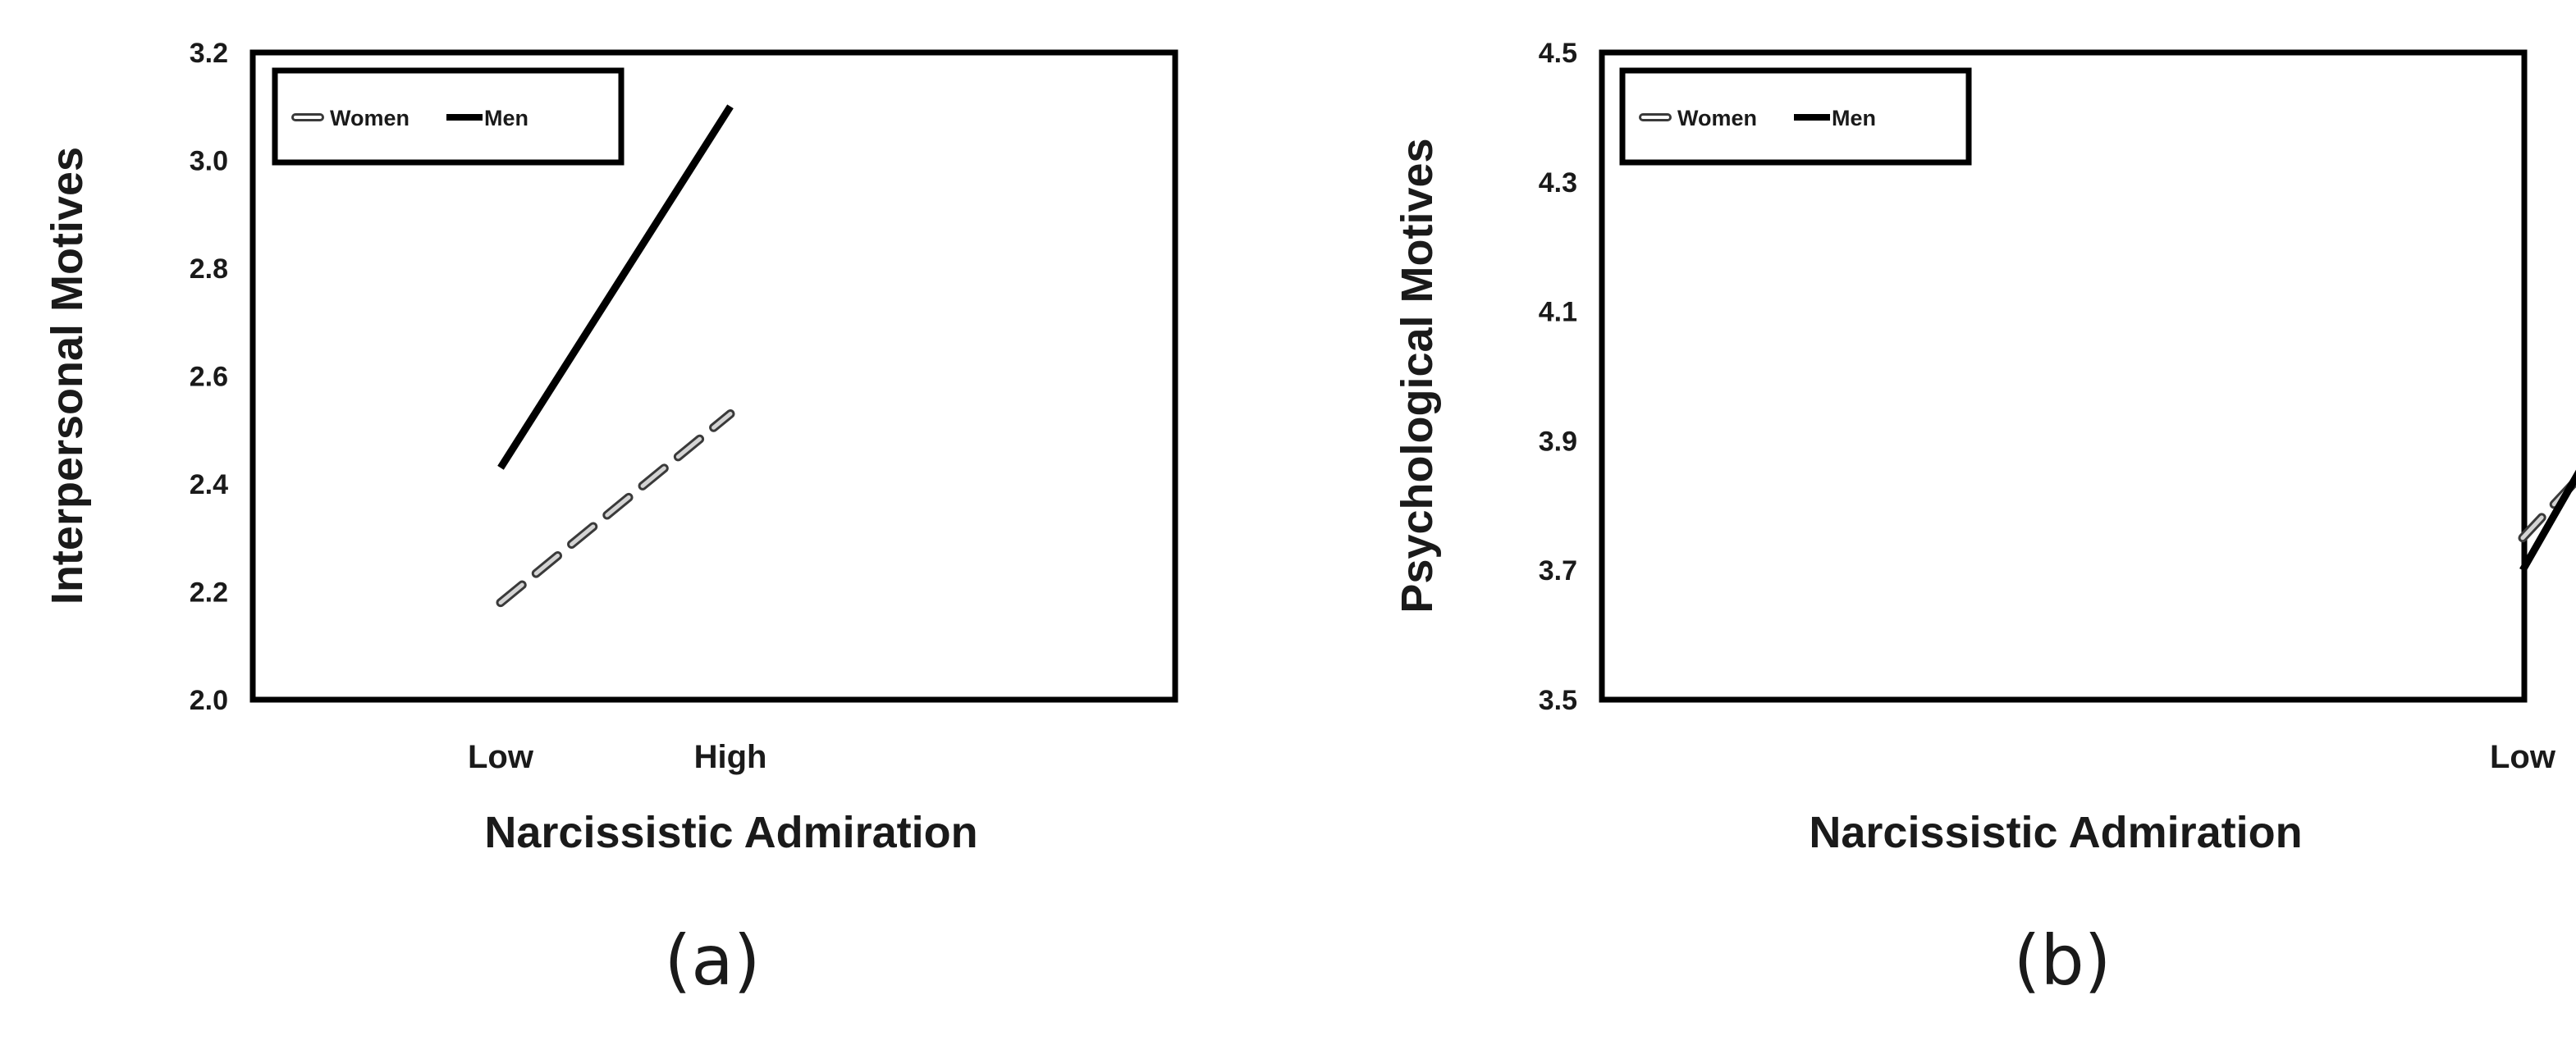 The height and width of the screenshot is (1045, 2576). I want to click on y-tick-label: 3.0, so click(209, 161).